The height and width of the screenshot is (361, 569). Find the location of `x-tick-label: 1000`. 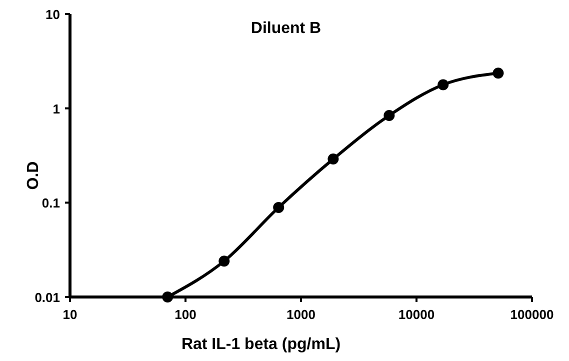

x-tick-label: 1000 is located at coordinates (301, 314).